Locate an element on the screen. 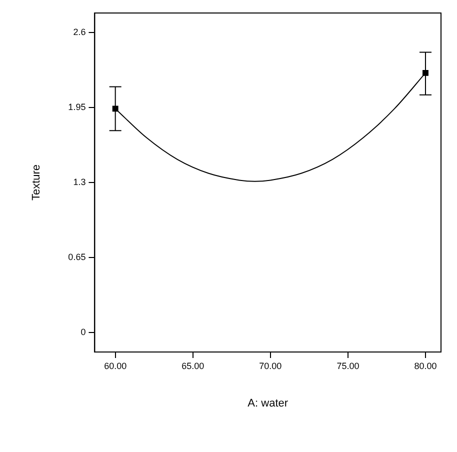  y-tick-label: 0 is located at coordinates (83, 331).